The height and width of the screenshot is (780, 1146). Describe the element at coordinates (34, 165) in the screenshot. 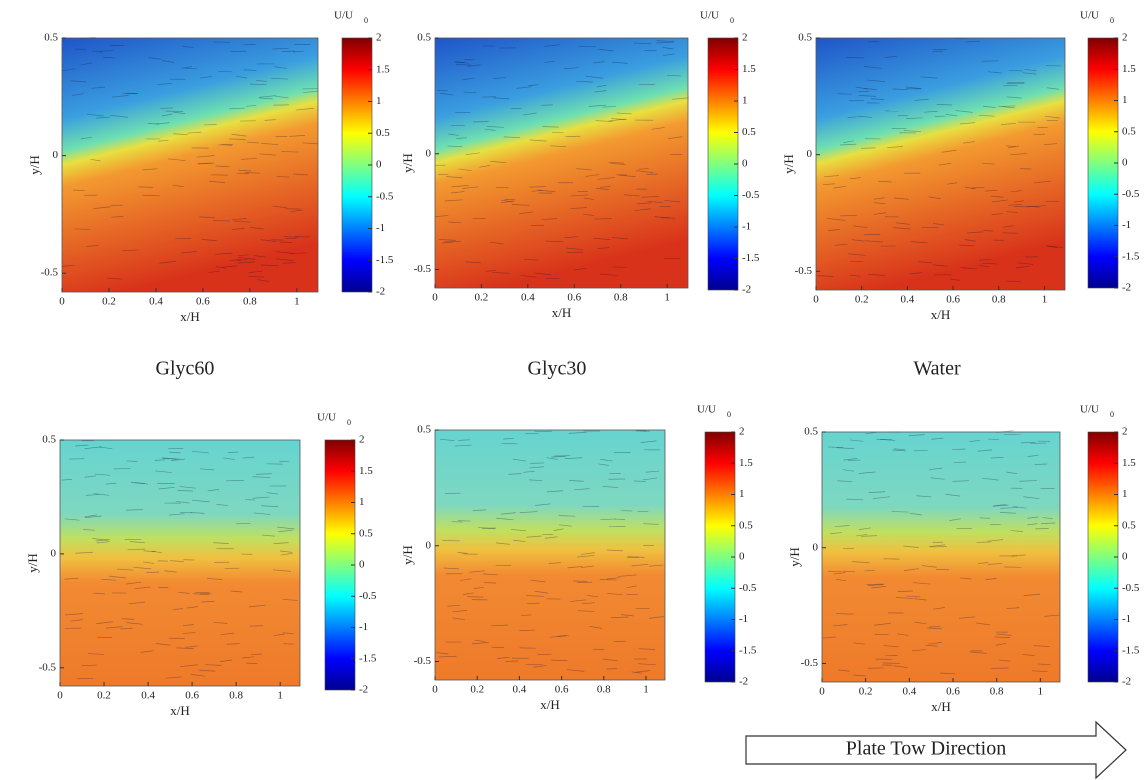

I see `y-axis-label: y/H` at that location.